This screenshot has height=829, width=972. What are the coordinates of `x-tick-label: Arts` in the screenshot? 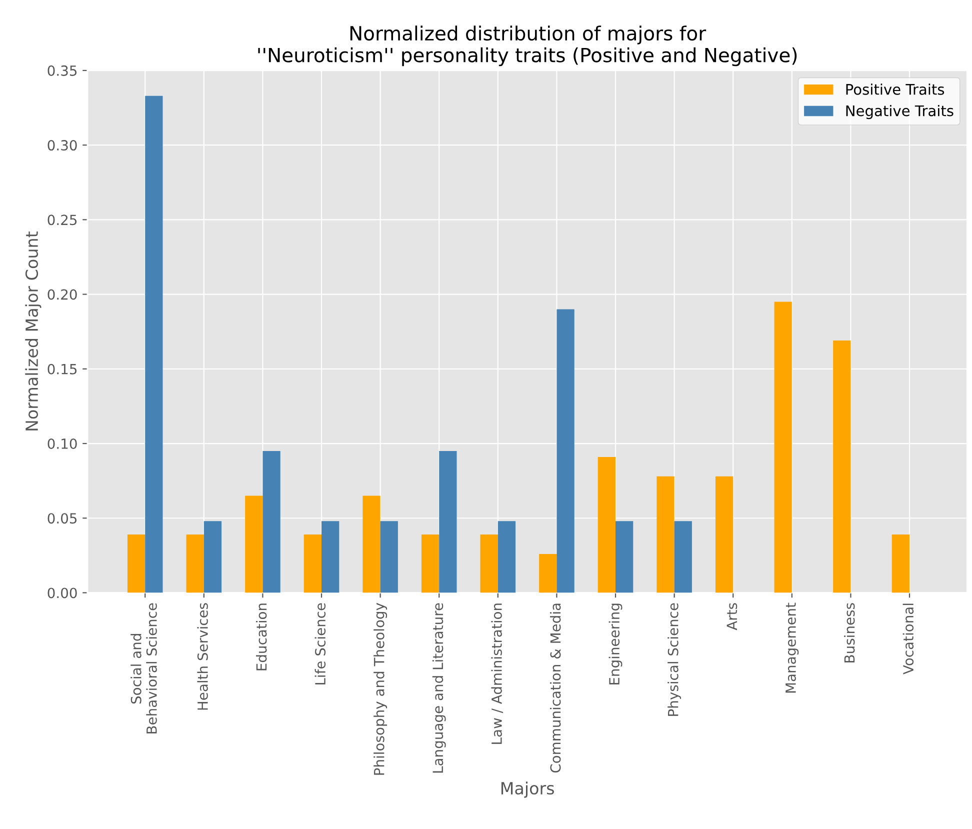 It's located at (732, 616).